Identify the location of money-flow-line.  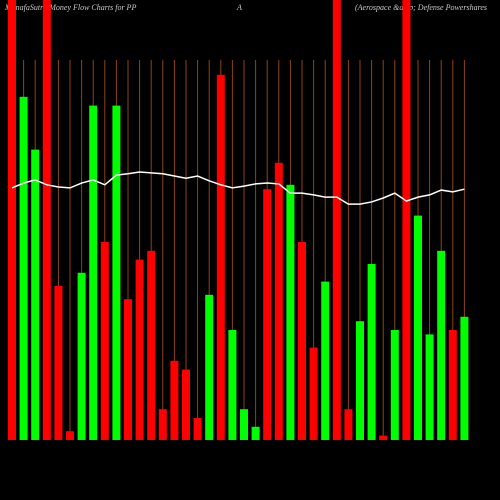
(238, 188).